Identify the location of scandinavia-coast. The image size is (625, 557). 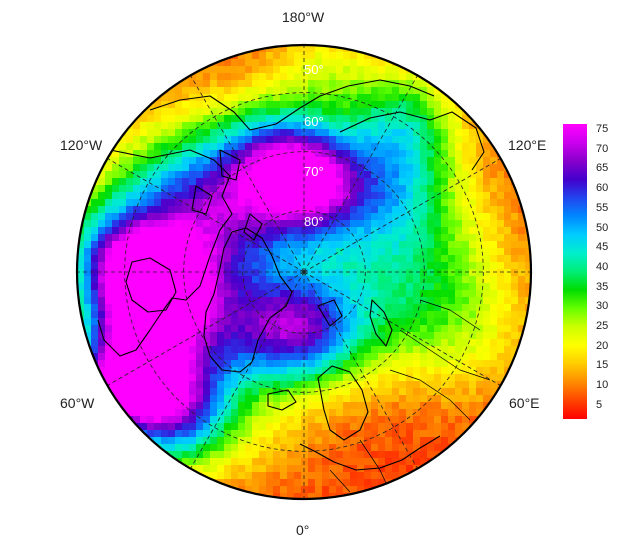
(343, 403).